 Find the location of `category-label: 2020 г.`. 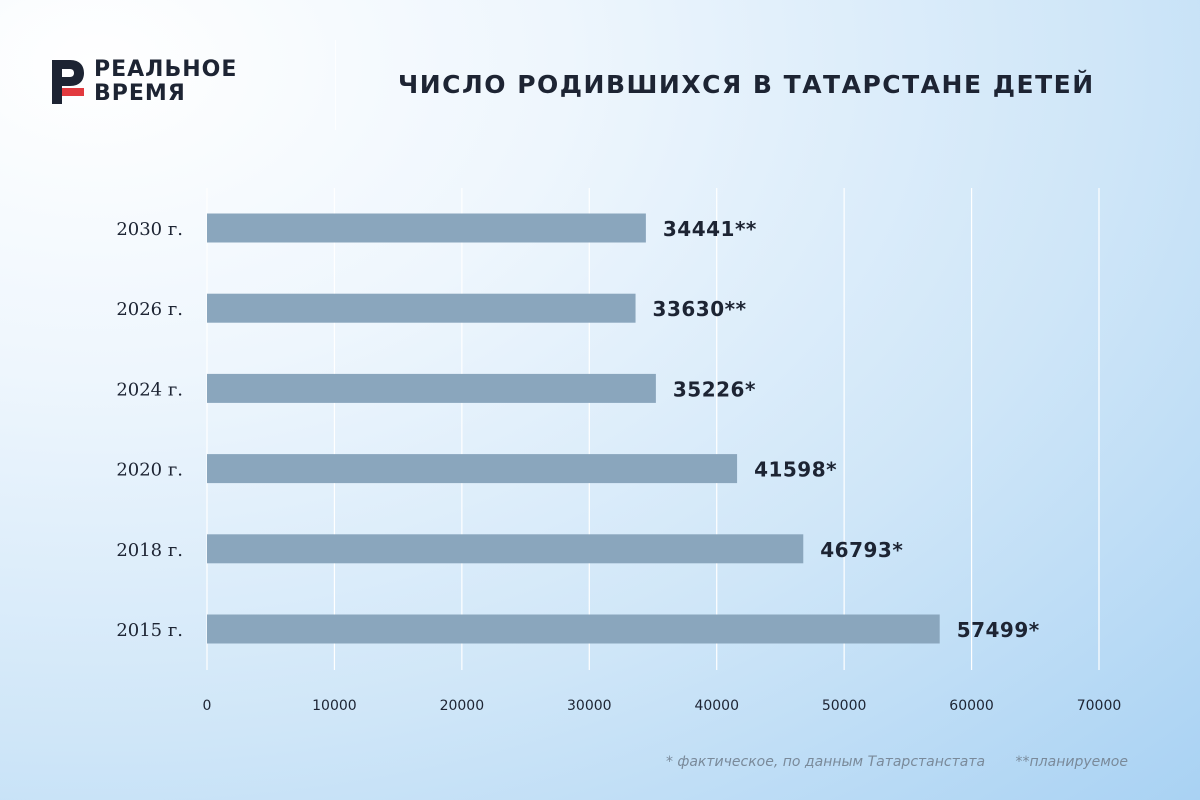

category-label: 2020 г. is located at coordinates (149, 470).